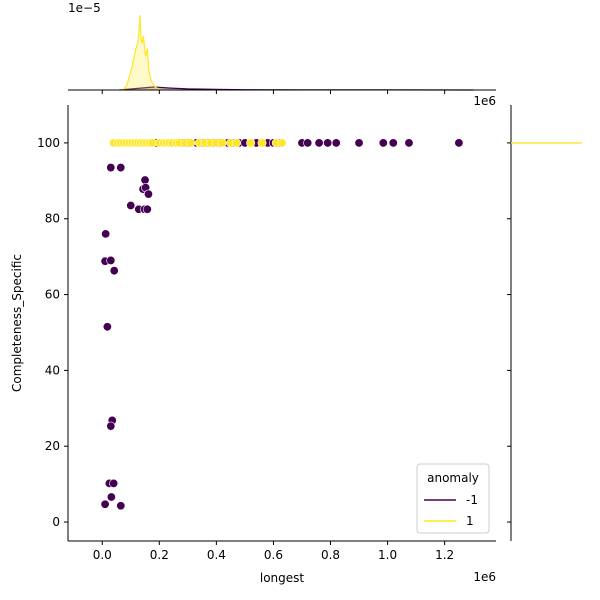 This screenshot has height=600, width=600. Describe the element at coordinates (52, 295) in the screenshot. I see `y-tick-label: 60` at that location.